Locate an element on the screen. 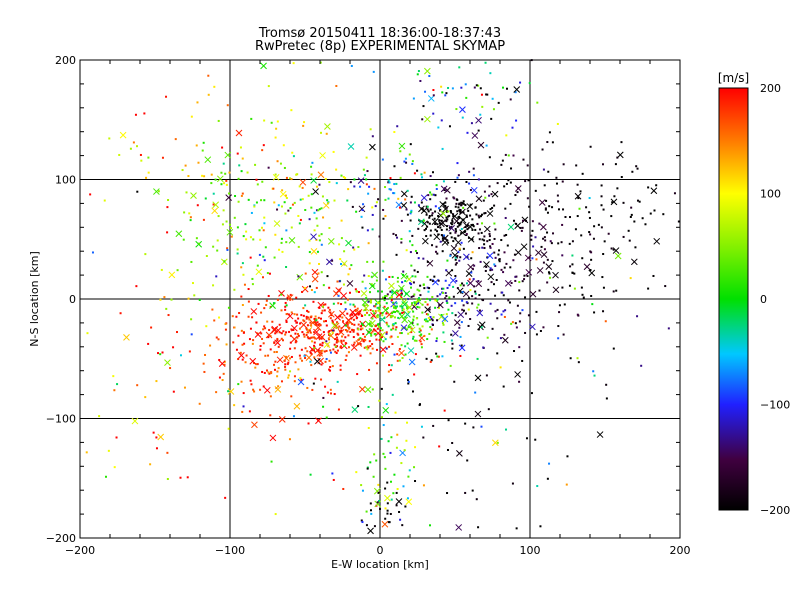 The height and width of the screenshot is (600, 800). x-tick-label: −100 is located at coordinates (230, 550).